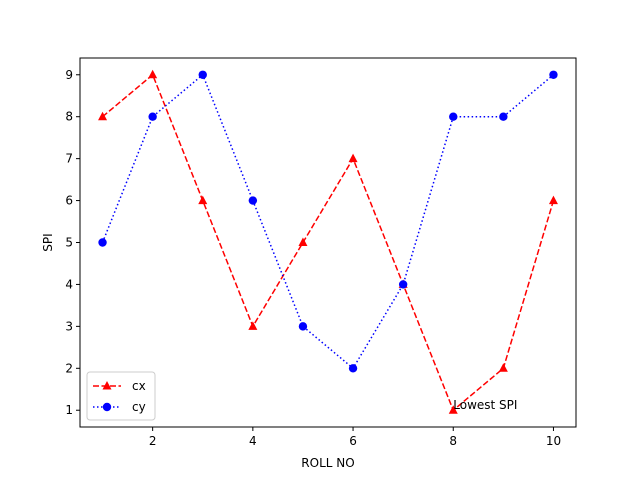 The image size is (640, 480). What do you see at coordinates (69, 243) in the screenshot?
I see `y-tick-label: 5` at bounding box center [69, 243].